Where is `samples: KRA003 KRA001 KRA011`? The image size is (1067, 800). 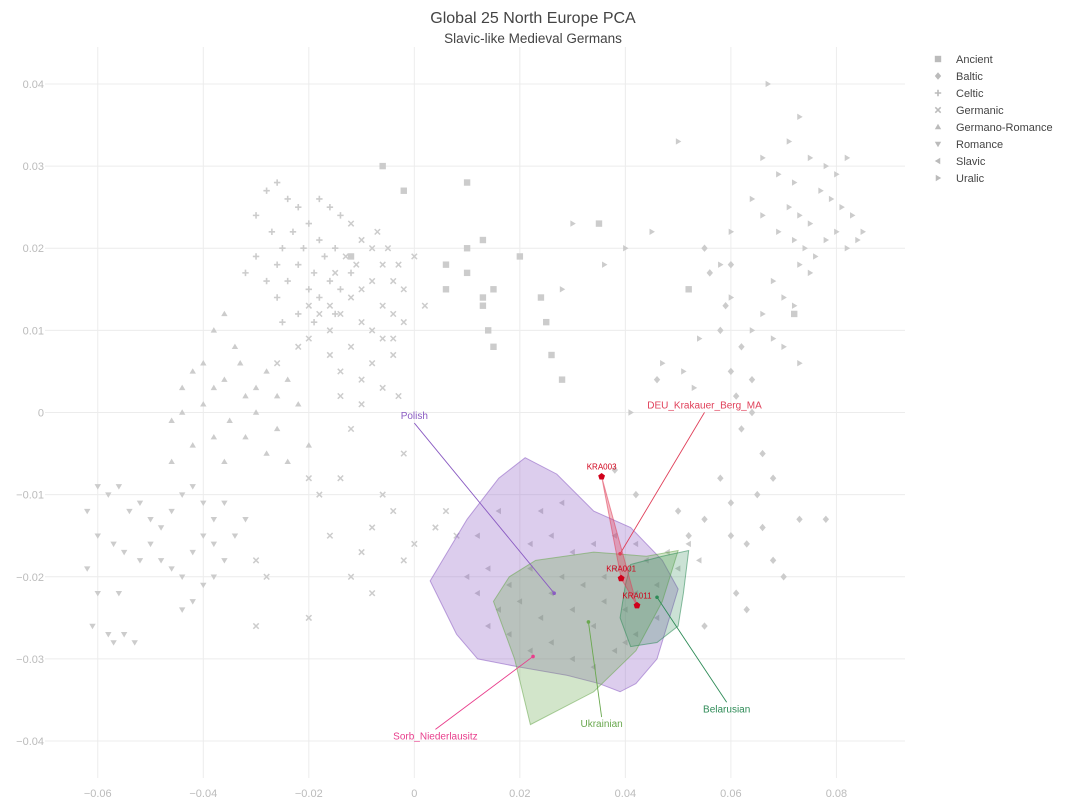
samples: KRA003 KRA001 KRA011 is located at coordinates (619, 536).